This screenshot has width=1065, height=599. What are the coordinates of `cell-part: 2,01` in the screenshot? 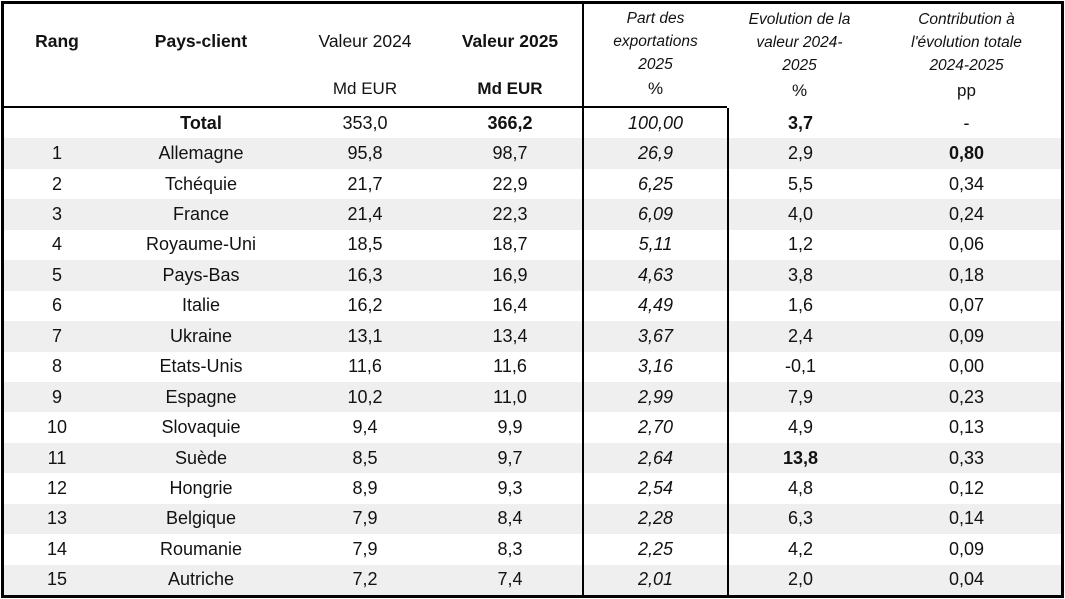 It's located at (654, 579).